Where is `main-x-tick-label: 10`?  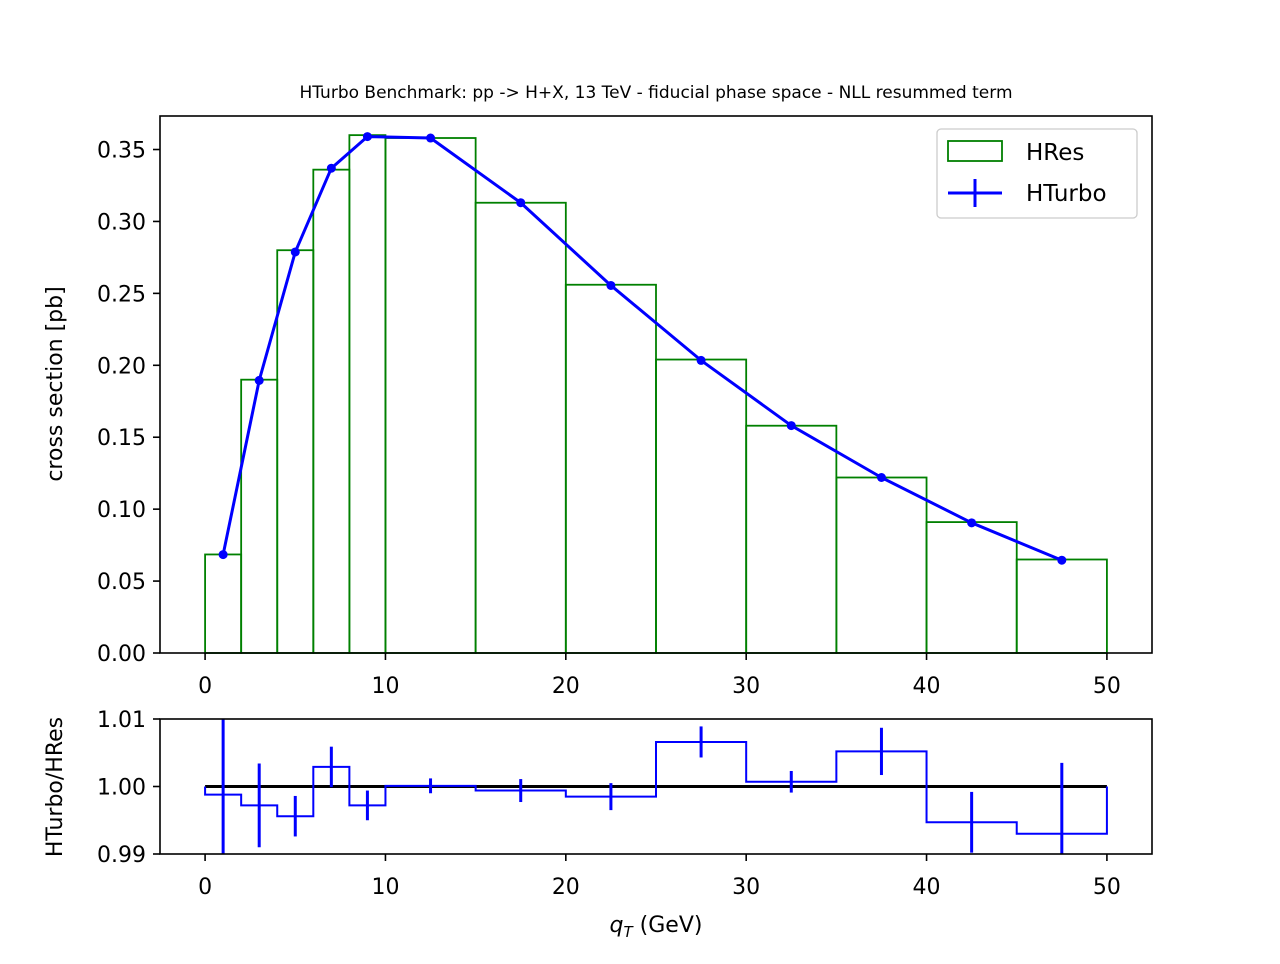 main-x-tick-label: 10 is located at coordinates (385, 686).